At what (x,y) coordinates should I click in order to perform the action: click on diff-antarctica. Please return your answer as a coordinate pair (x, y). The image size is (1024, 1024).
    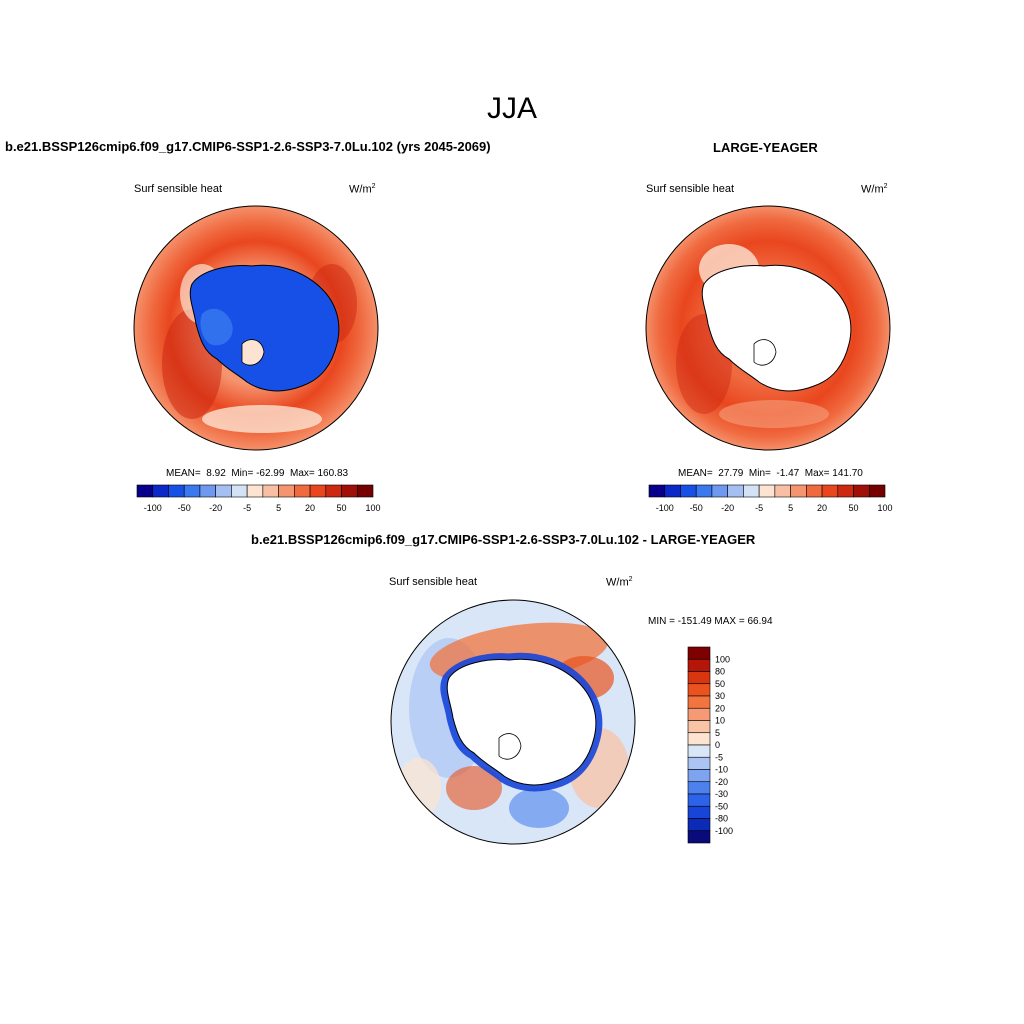
    Looking at the image, I should click on (521, 722).